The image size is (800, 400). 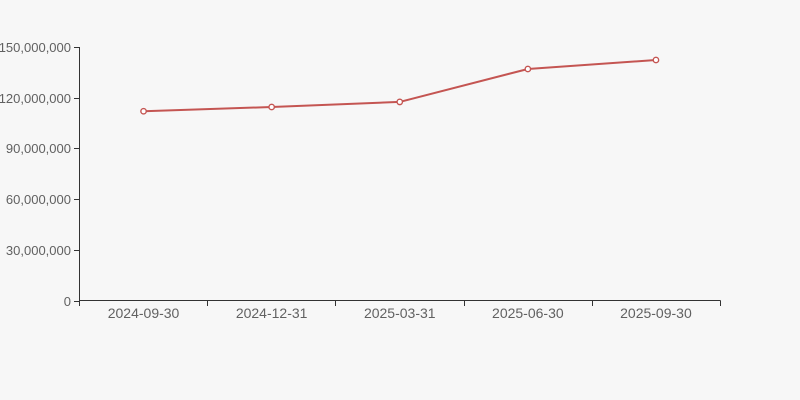 What do you see at coordinates (35, 98) in the screenshot?
I see `y-axis-label: 120,000,000` at bounding box center [35, 98].